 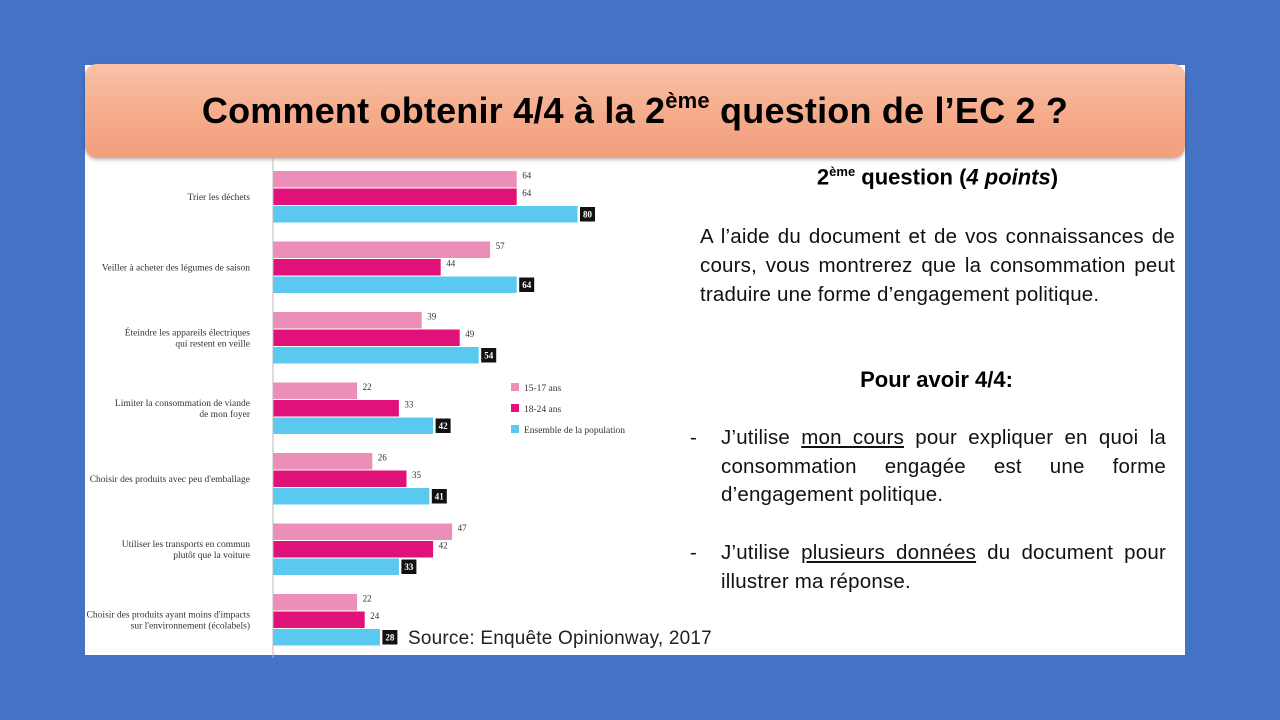 I want to click on category-label: Veiller à acheter des légumes de saison, so click(x=176, y=268).